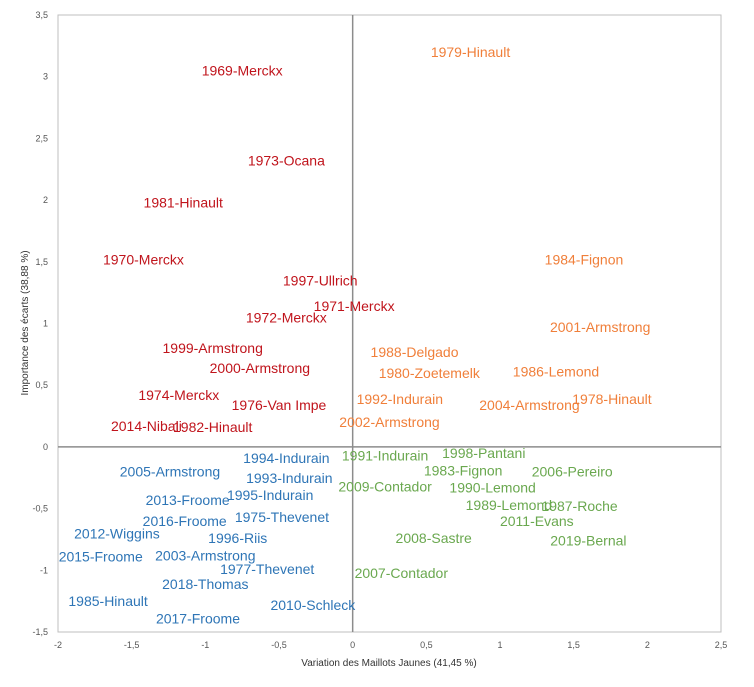 This screenshot has height=687, width=754. What do you see at coordinates (279, 645) in the screenshot?
I see `x-tick-label: -0,5` at bounding box center [279, 645].